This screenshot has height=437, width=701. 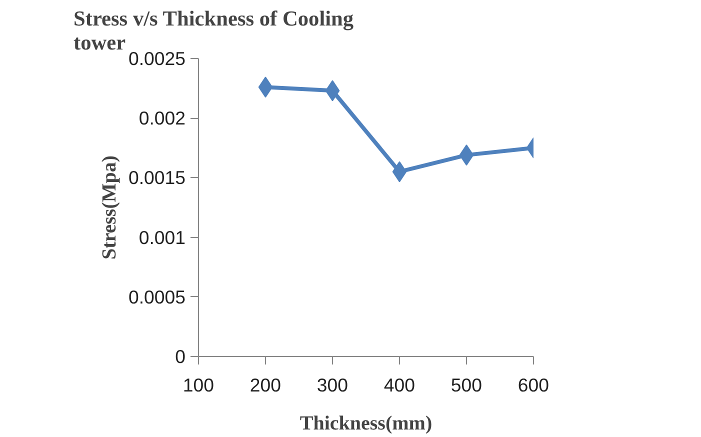 I want to click on x-tick-label: 100, so click(x=198, y=385).